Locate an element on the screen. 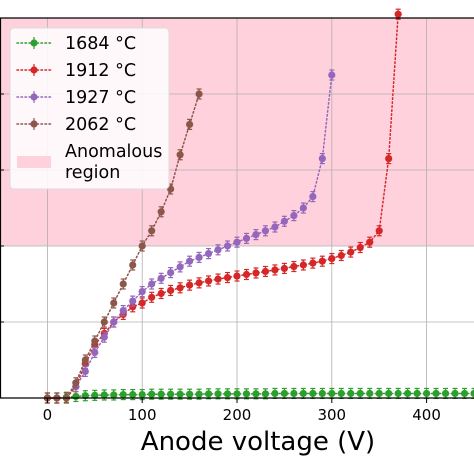  legend-entry: 1912 °C is located at coordinates (76, 71).